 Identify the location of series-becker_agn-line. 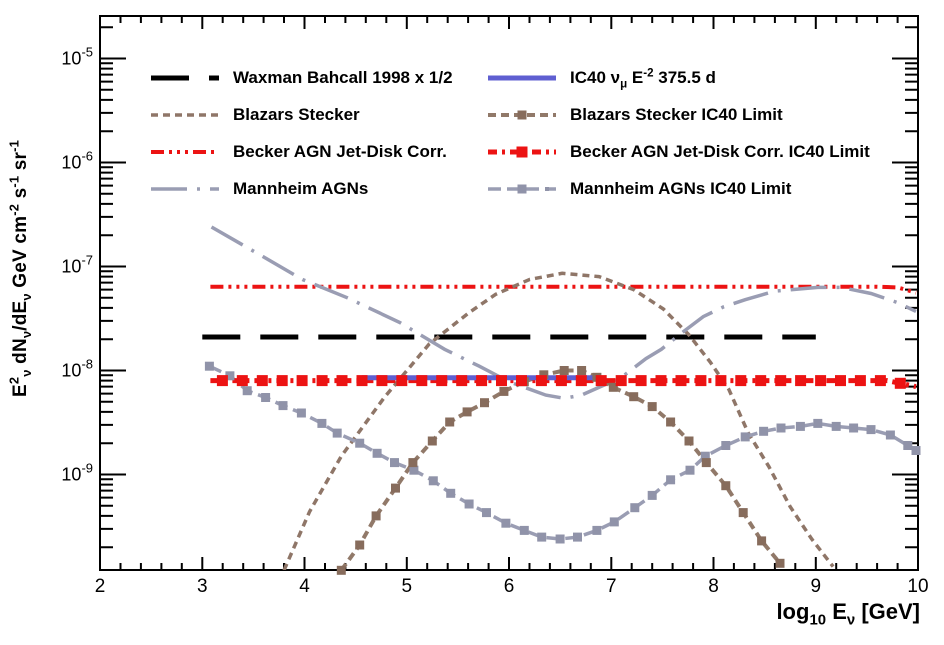
(563, 289).